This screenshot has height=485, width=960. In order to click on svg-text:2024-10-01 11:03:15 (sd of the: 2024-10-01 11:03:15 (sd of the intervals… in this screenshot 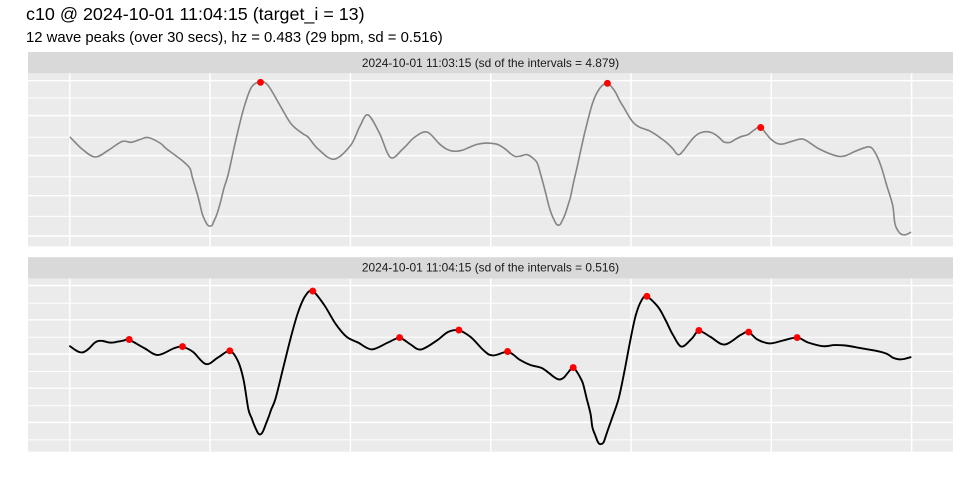, I will do `click(490, 63)`.